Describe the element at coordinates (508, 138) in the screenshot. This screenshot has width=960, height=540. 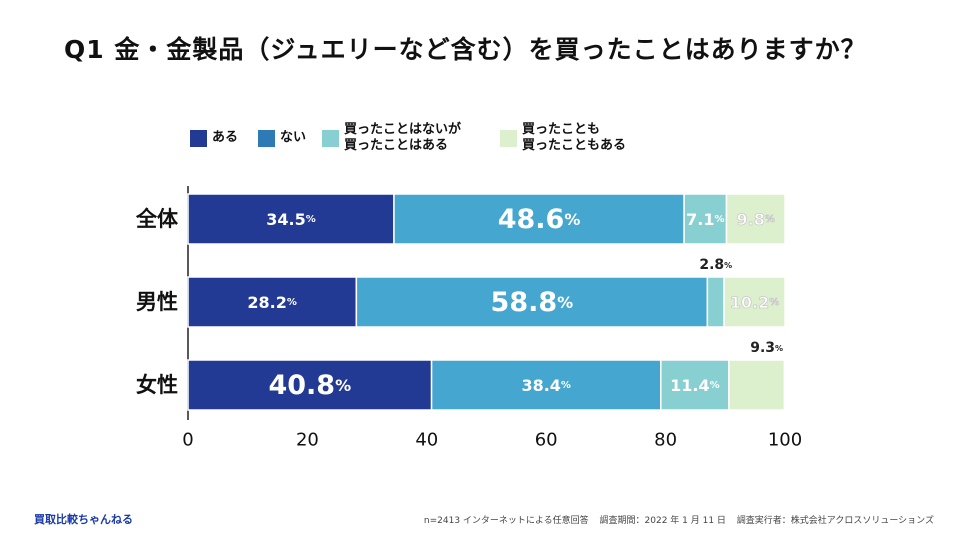
I see `legend-swatch-bought-also` at that location.